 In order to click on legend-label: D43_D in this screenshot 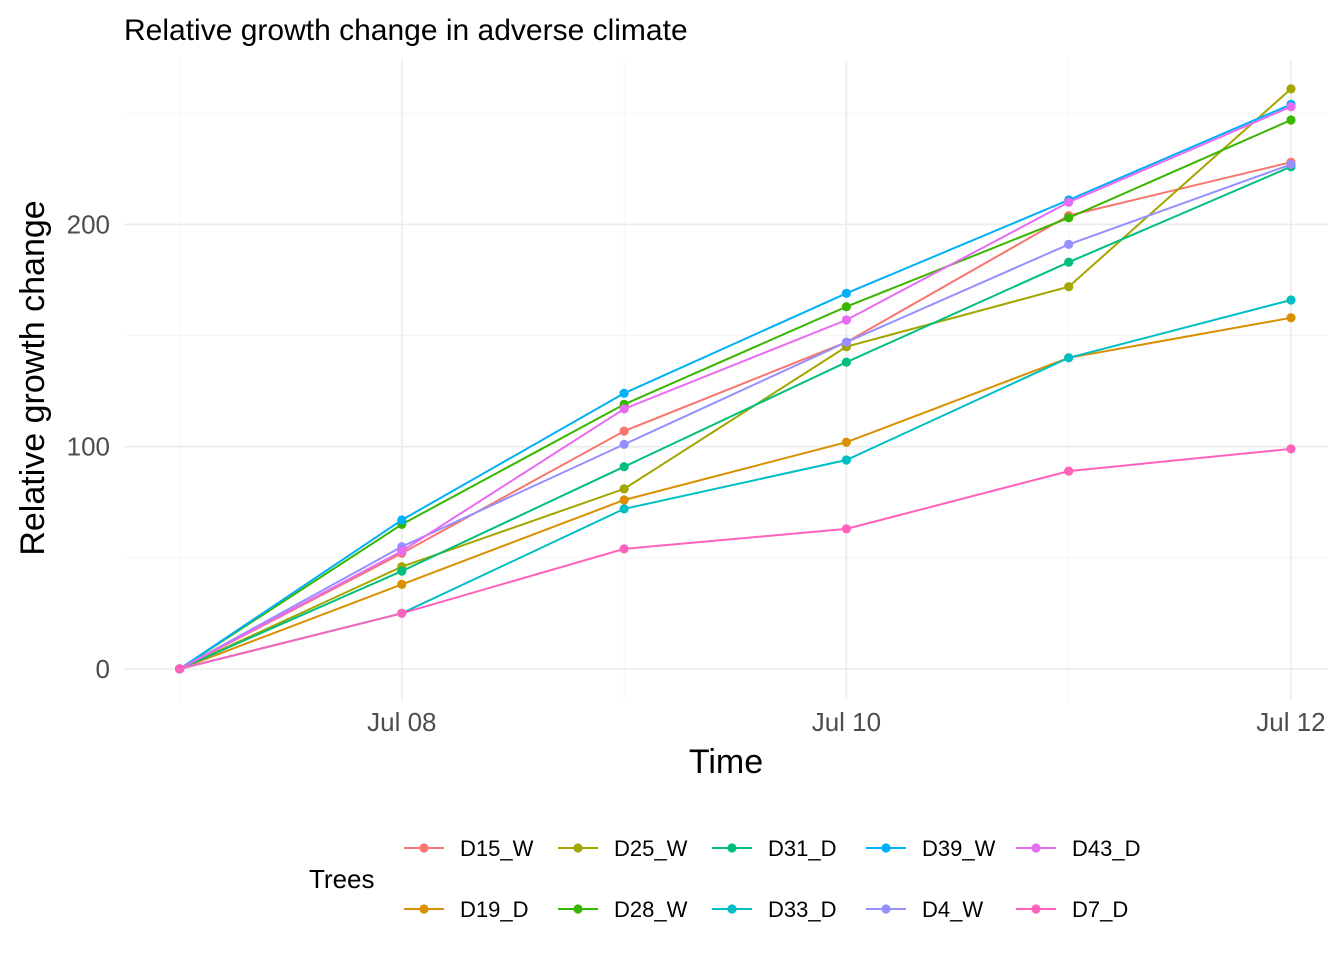, I will do `click(1106, 848)`.